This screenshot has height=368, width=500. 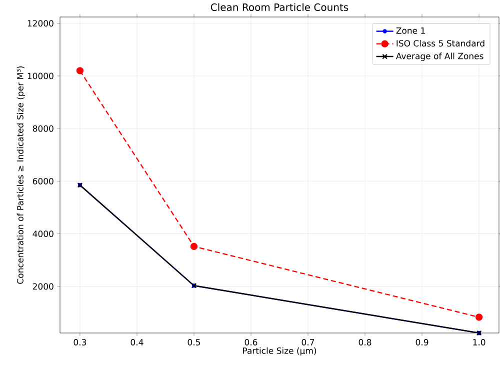 I want to click on y-tick-label: 12000, so click(x=41, y=23).